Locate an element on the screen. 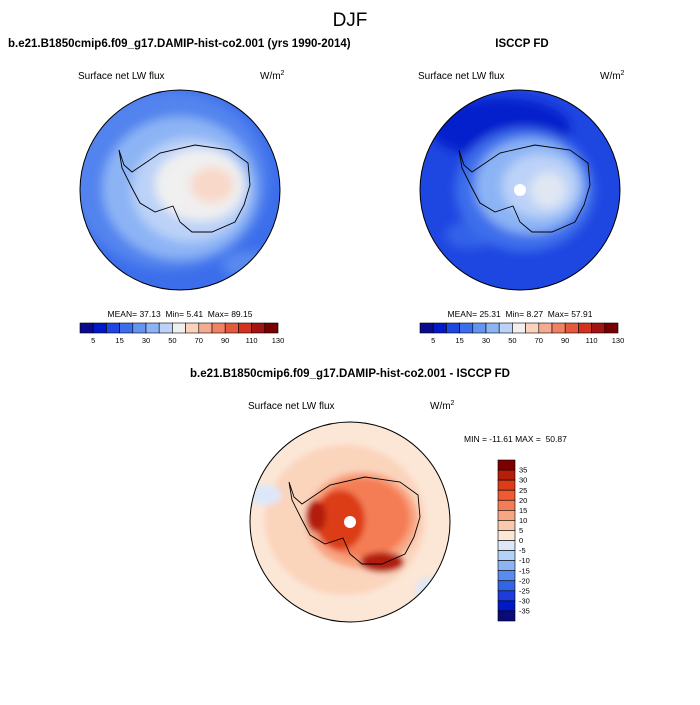 This screenshot has width=700, height=705. ocean-patch-left is located at coordinates (470, 235).